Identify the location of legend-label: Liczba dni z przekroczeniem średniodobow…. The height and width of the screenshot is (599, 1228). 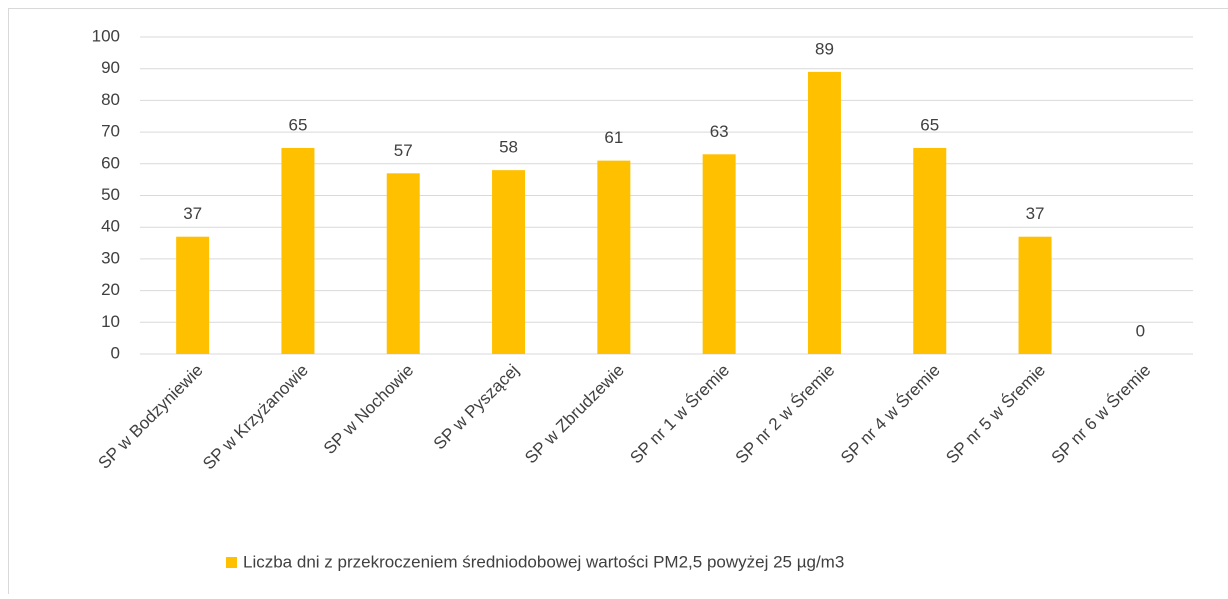
(543, 561).